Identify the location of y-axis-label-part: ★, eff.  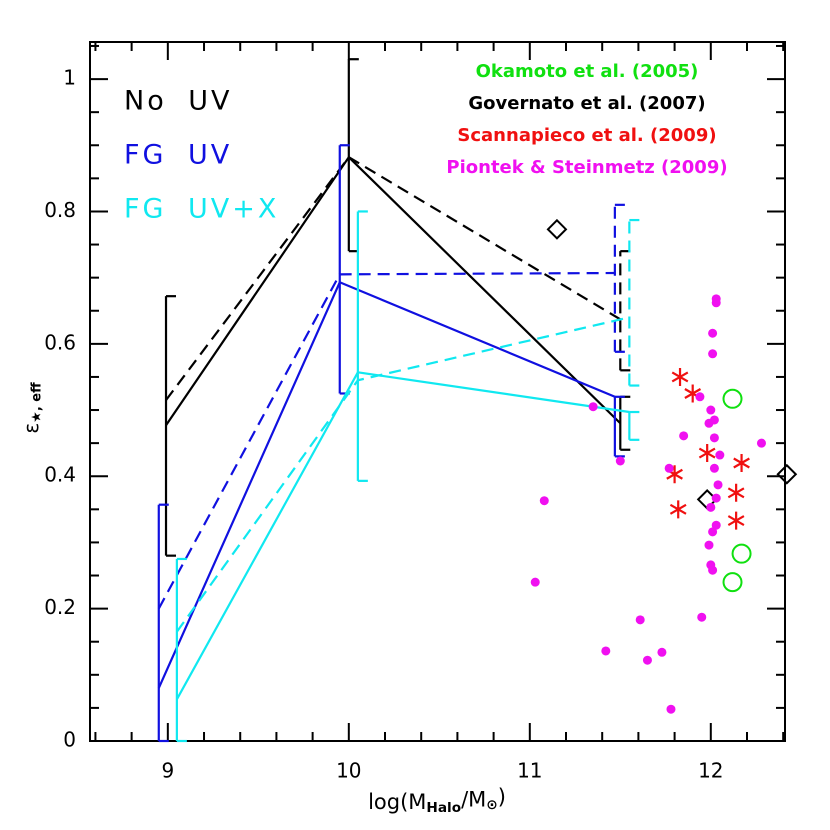
(36, 402).